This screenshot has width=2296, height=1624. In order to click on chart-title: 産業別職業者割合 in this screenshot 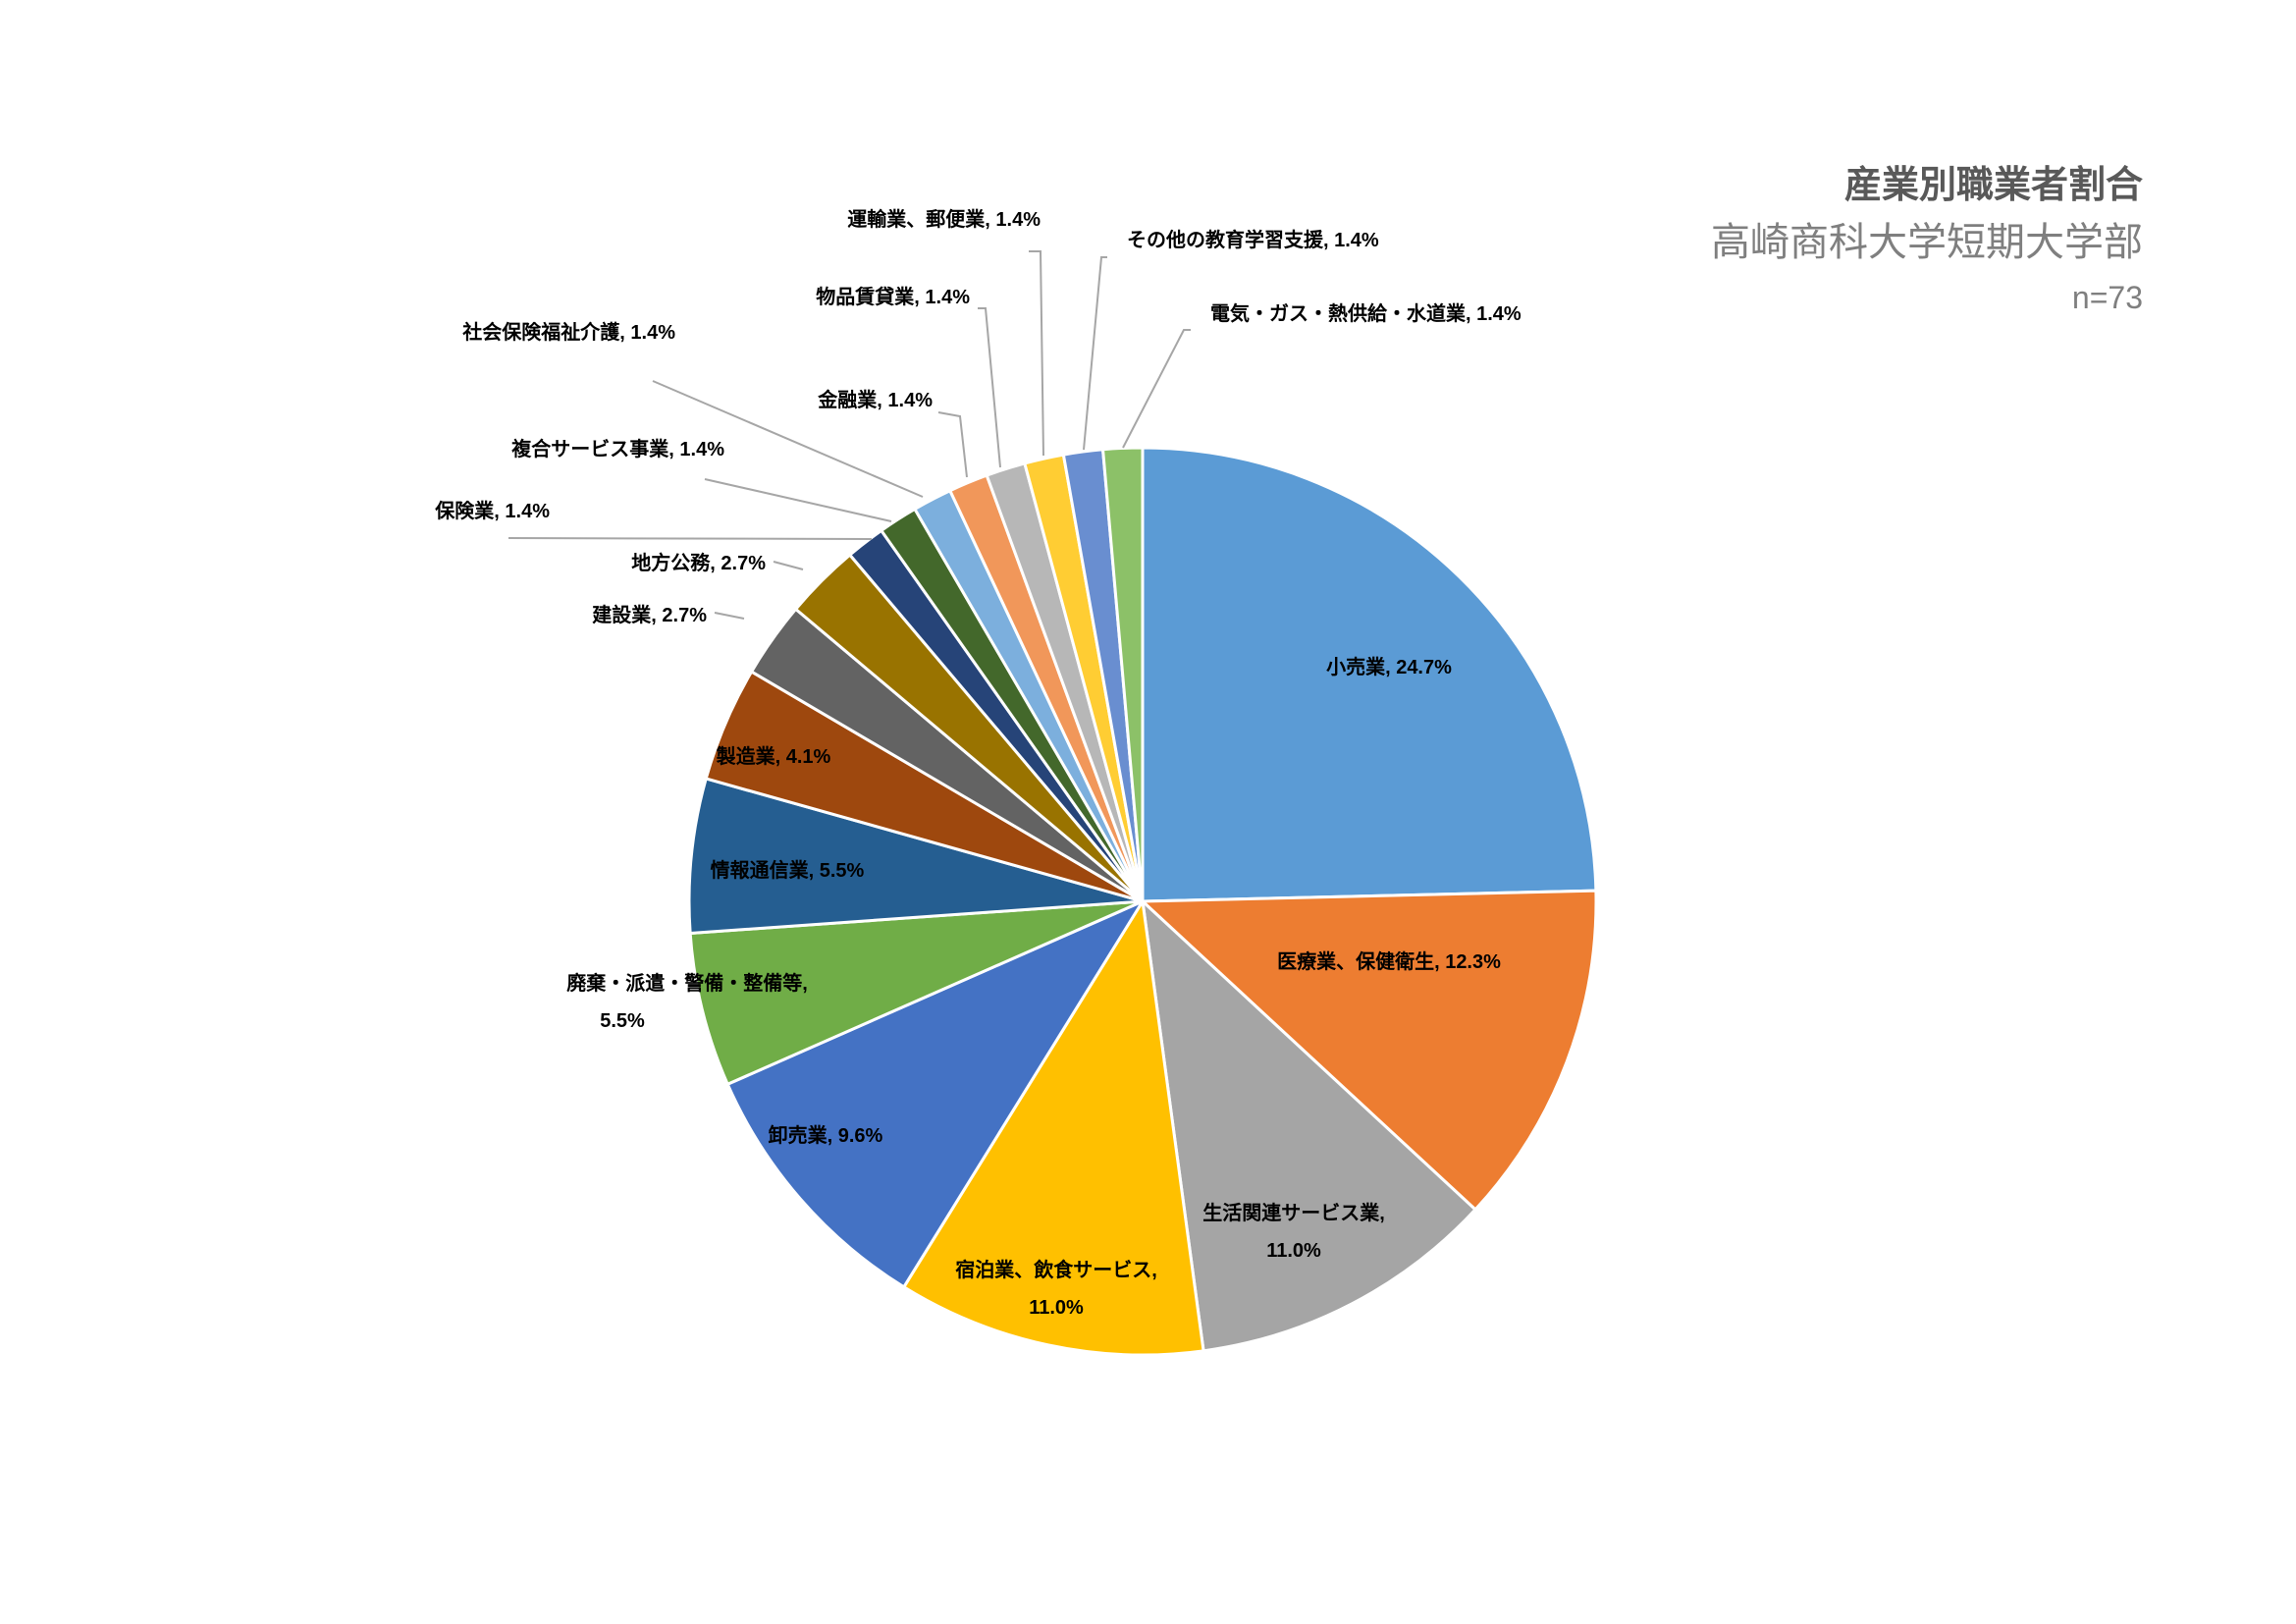, I will do `click(1993, 185)`.